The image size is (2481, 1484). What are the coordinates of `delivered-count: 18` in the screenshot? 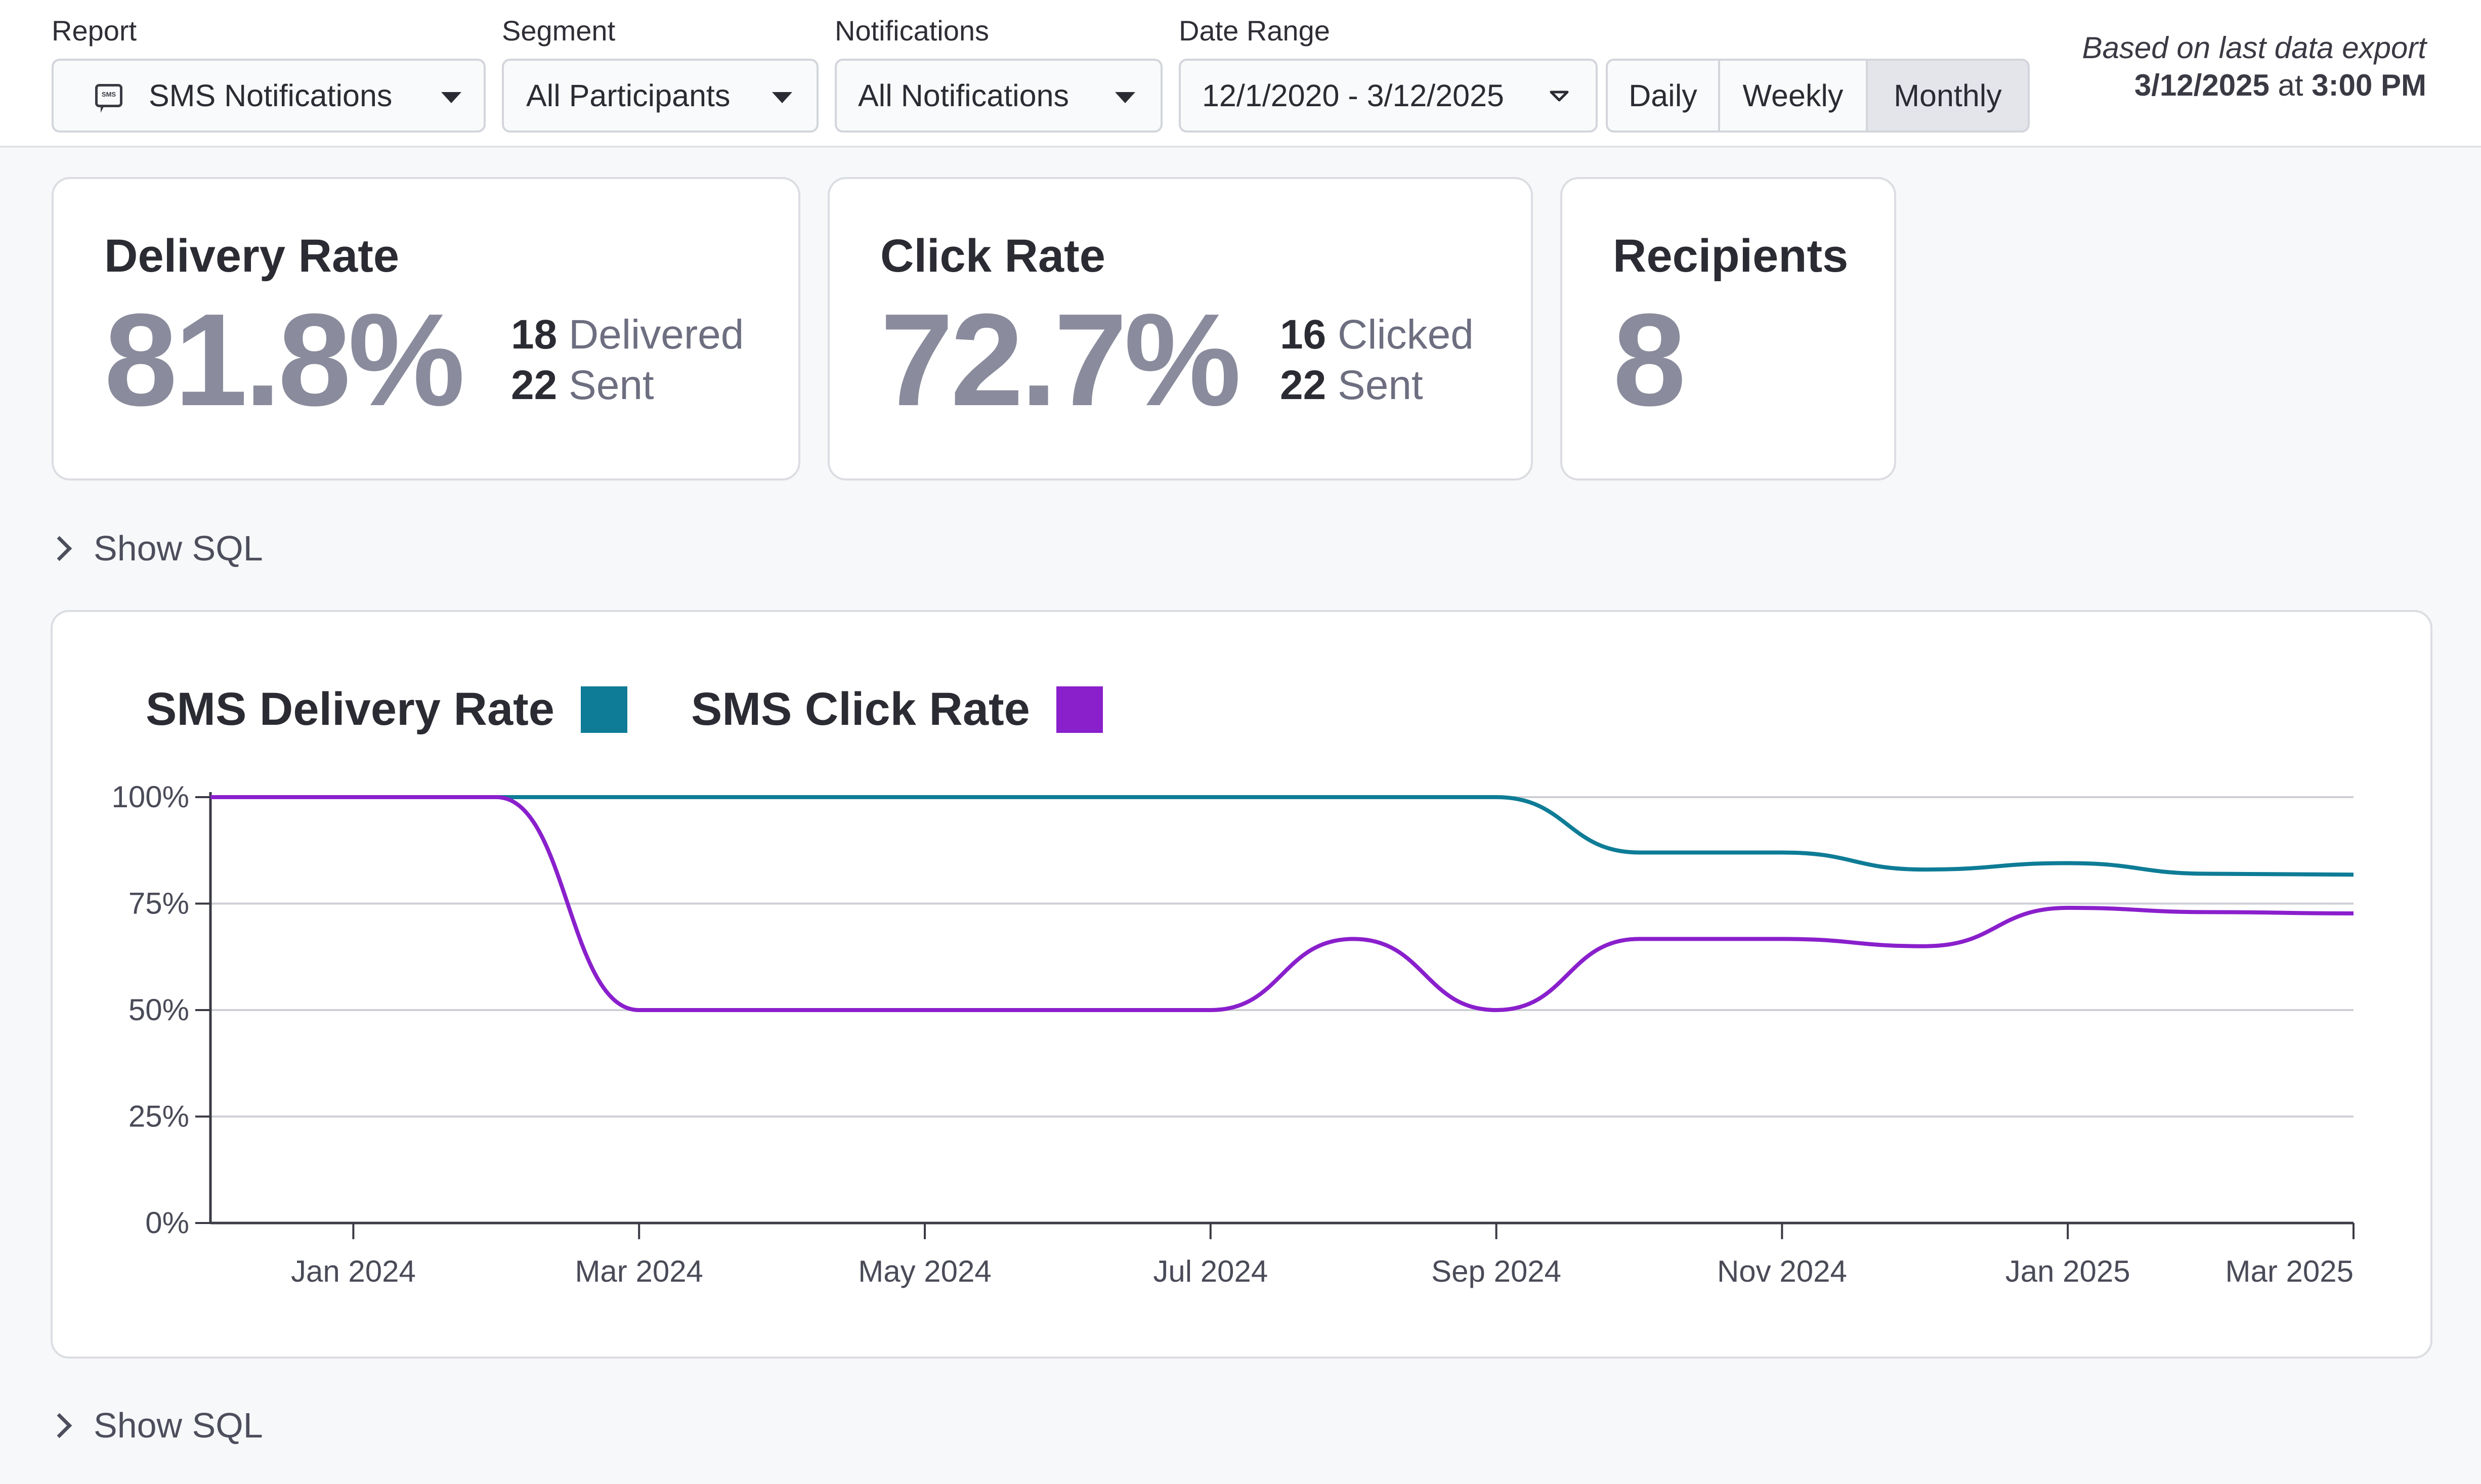 It's located at (534, 335).